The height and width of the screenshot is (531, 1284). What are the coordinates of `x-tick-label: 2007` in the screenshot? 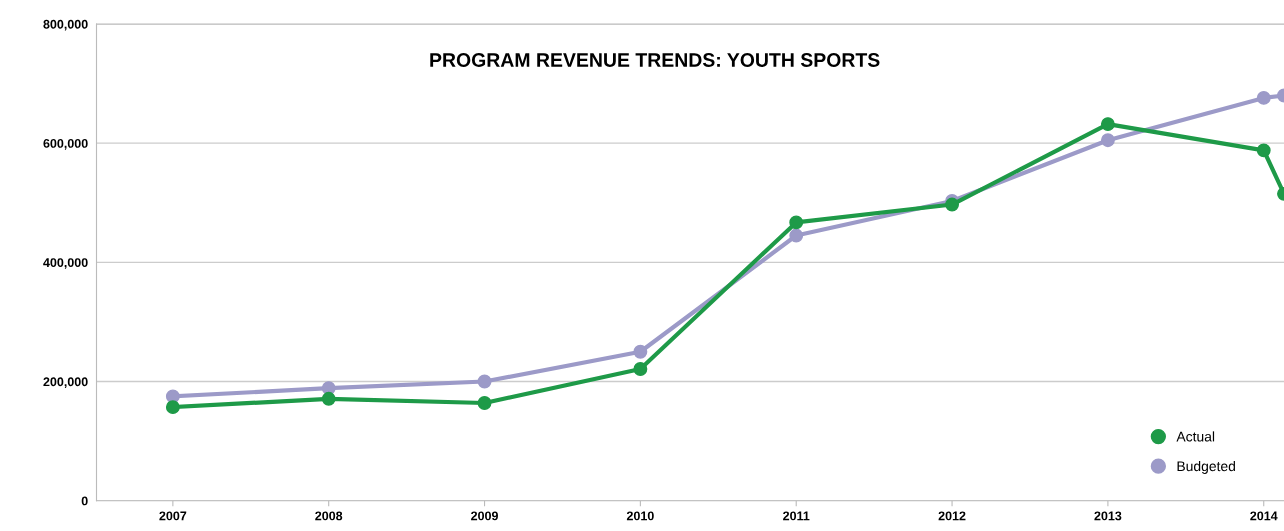 It's located at (173, 516).